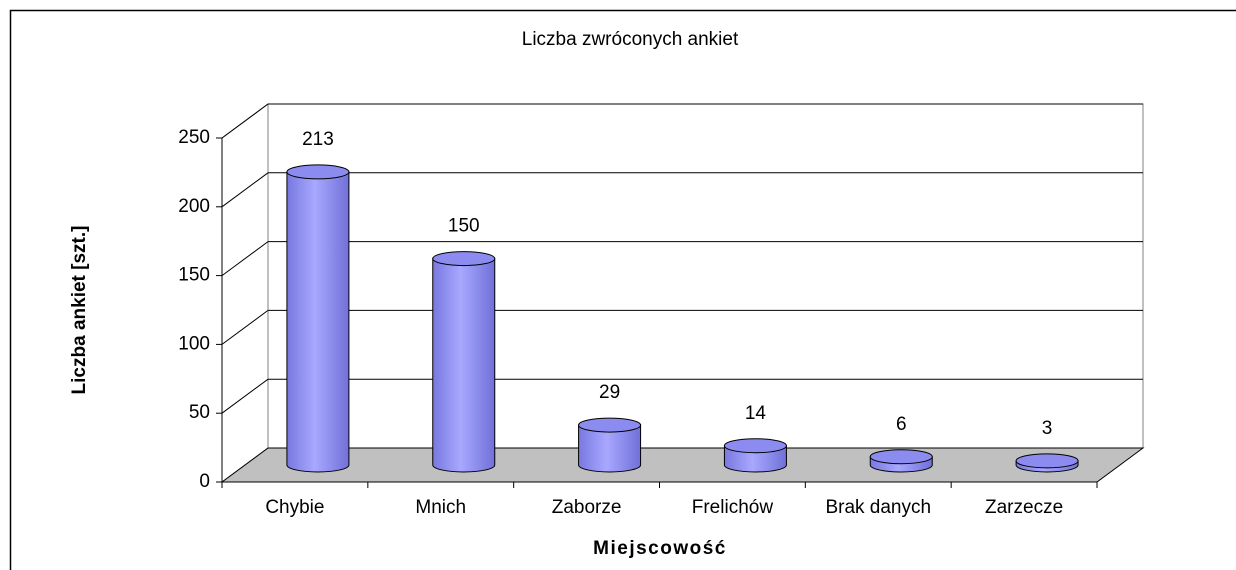 Image resolution: width=1236 pixels, height=570 pixels. Describe the element at coordinates (194, 206) in the screenshot. I see `y-tick-label: 200` at that location.